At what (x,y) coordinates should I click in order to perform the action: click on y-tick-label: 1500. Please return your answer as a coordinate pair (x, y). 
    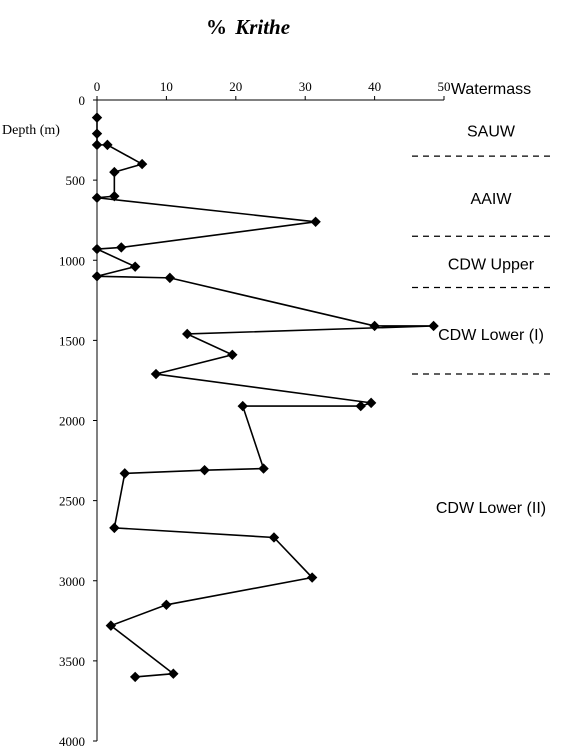
    Looking at the image, I should click on (72, 340).